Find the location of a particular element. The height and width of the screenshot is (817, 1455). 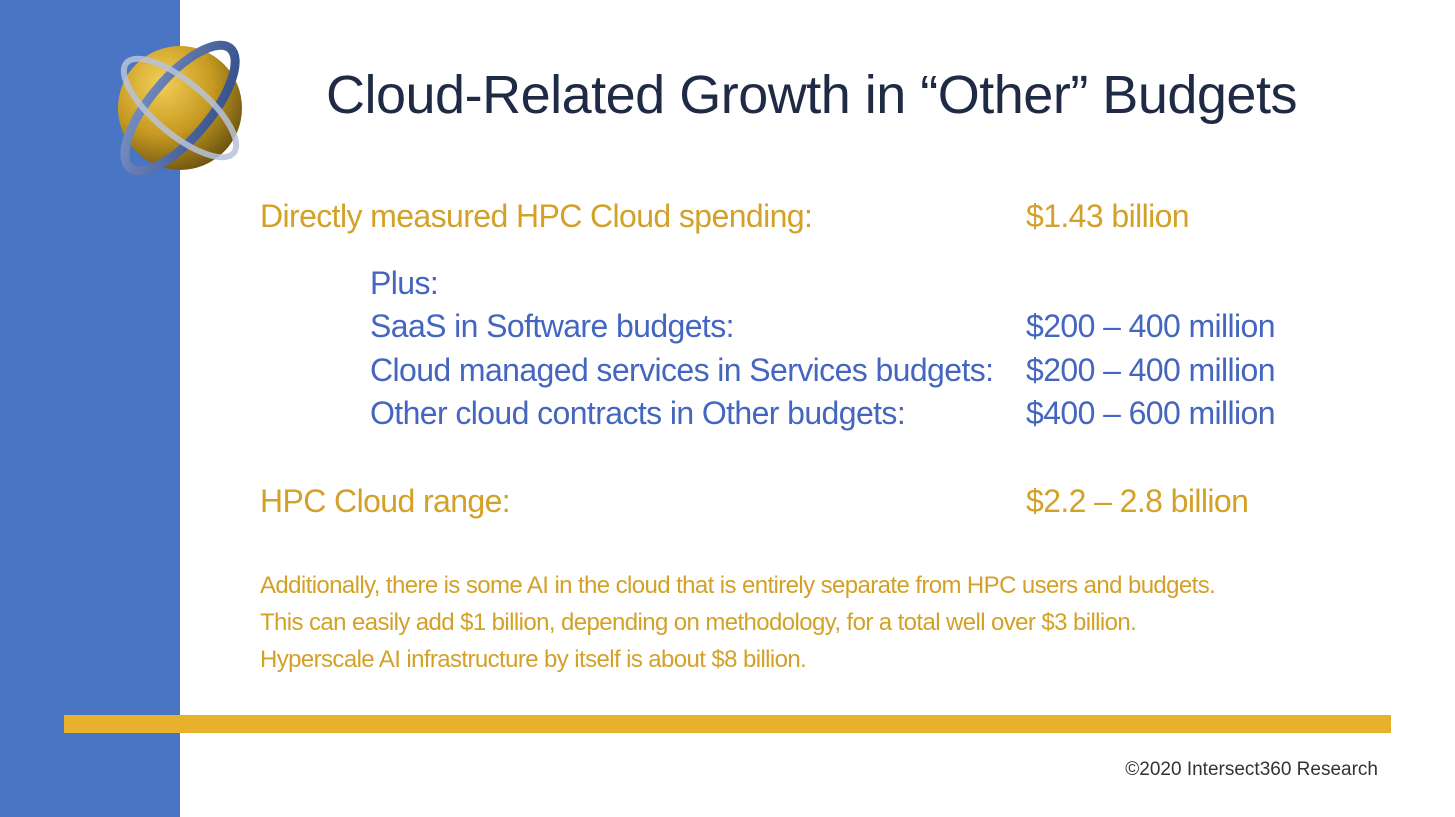

slide-title: Cloud-Related Growth in “Other” Budgets is located at coordinates (811, 95).